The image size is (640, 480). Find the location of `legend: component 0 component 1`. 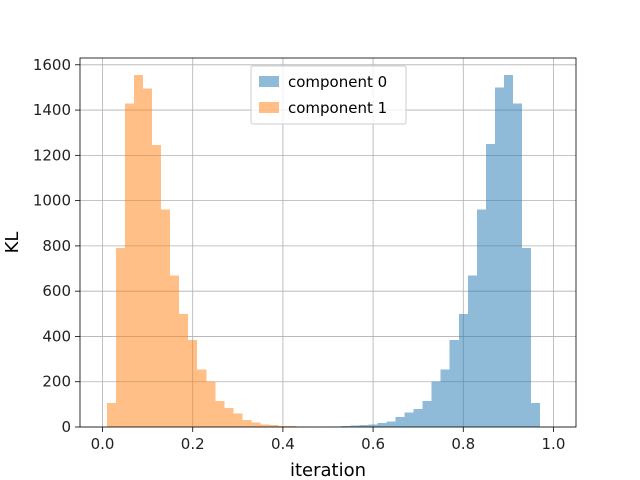

legend: component 0 component 1 is located at coordinates (328, 95).